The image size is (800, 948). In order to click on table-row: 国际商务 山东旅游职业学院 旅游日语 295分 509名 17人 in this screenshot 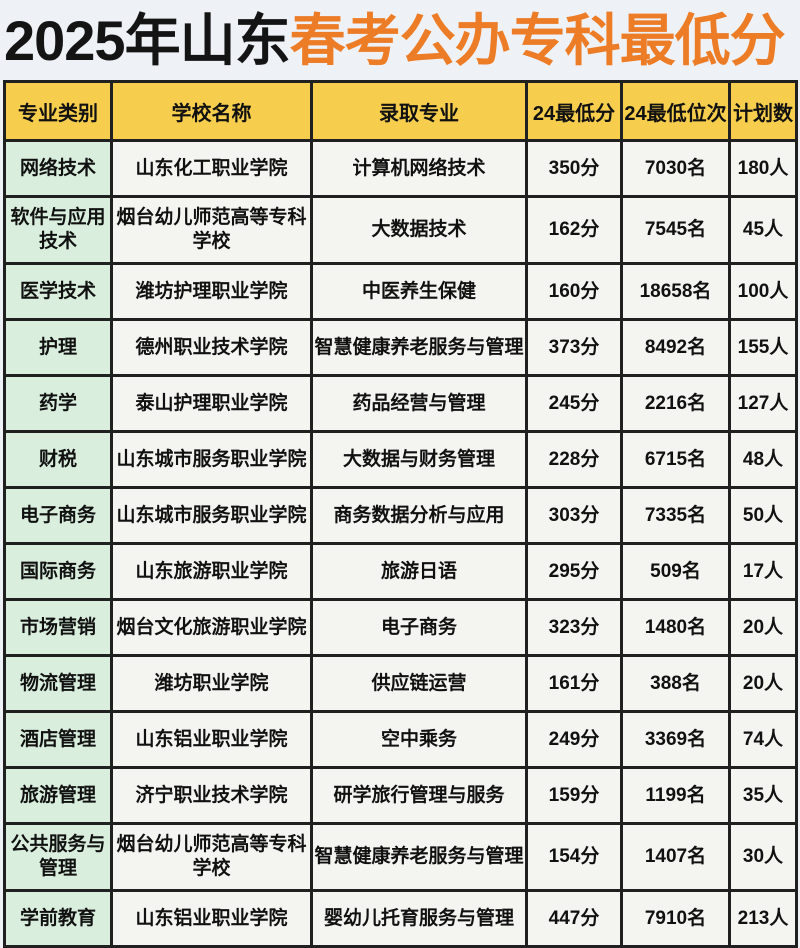, I will do `click(400, 572)`.